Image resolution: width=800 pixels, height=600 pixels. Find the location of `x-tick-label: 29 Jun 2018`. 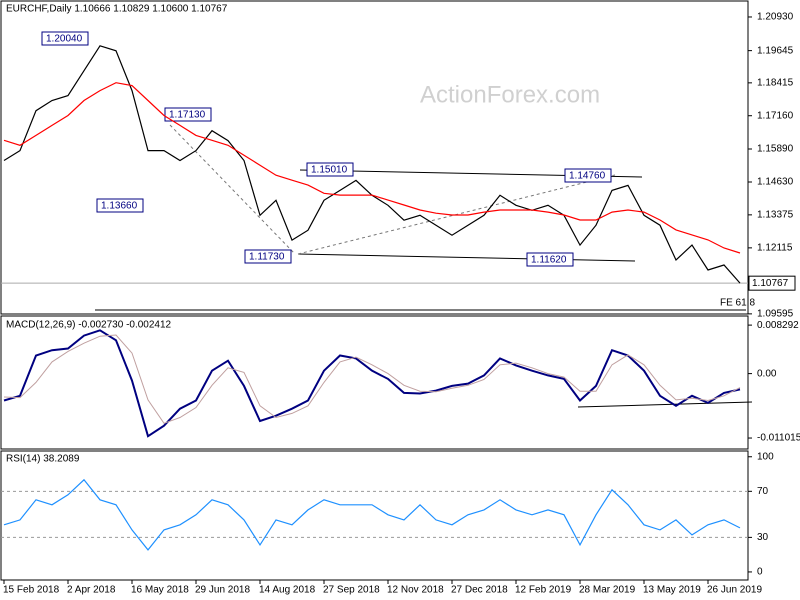

x-tick-label: 29 Jun 2018 is located at coordinates (222, 590).